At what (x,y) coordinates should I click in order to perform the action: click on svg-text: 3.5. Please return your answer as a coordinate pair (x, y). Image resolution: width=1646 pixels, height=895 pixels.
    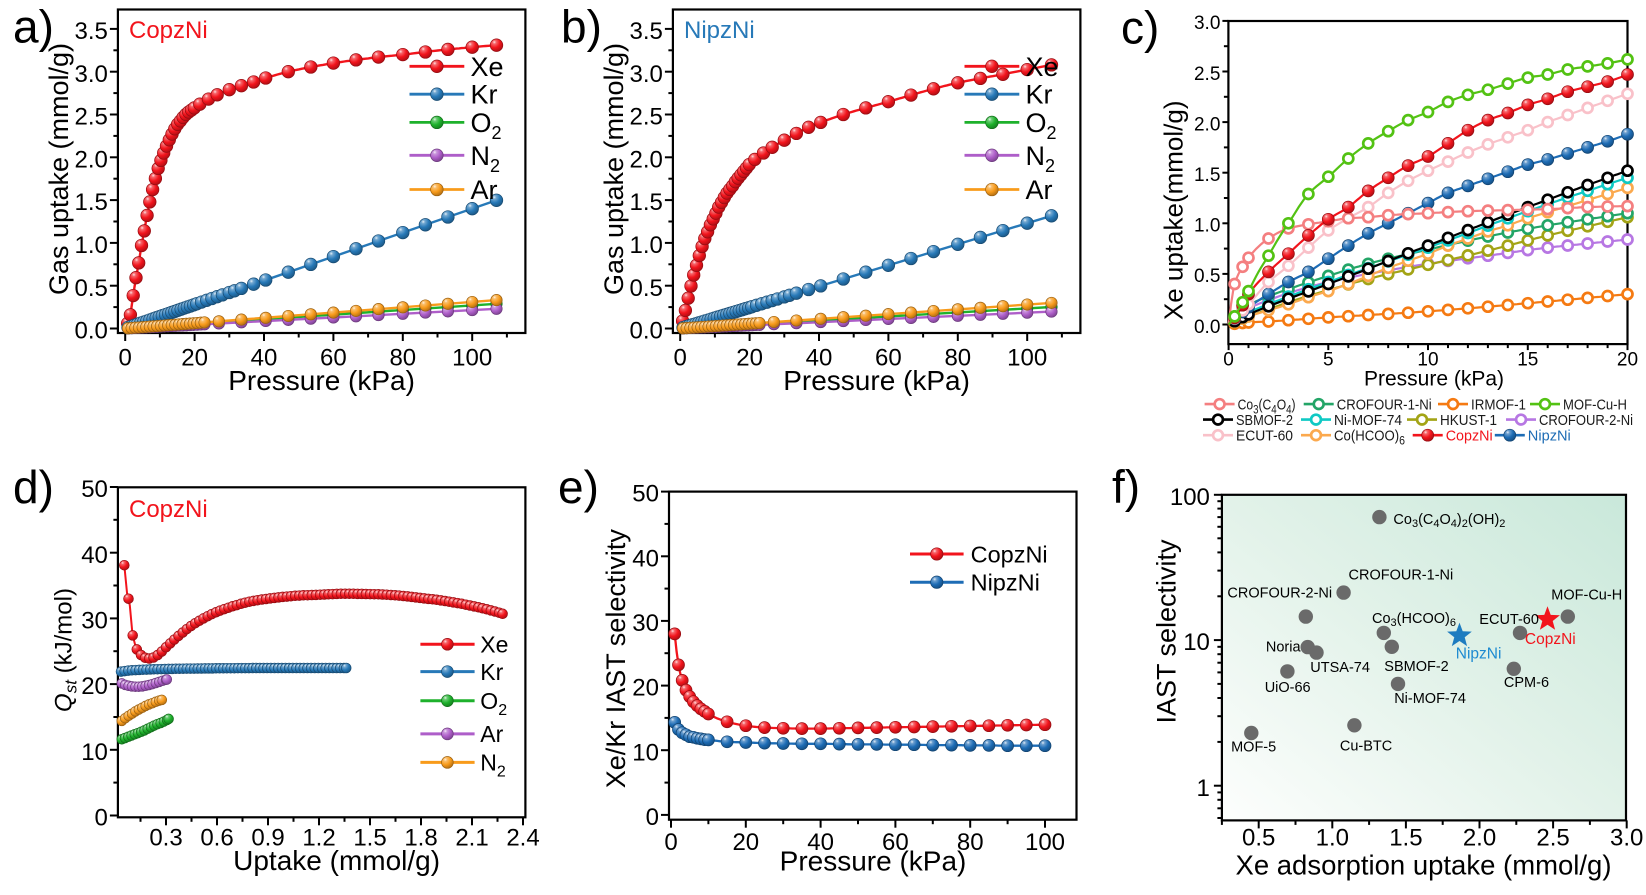
    Looking at the image, I should click on (646, 31).